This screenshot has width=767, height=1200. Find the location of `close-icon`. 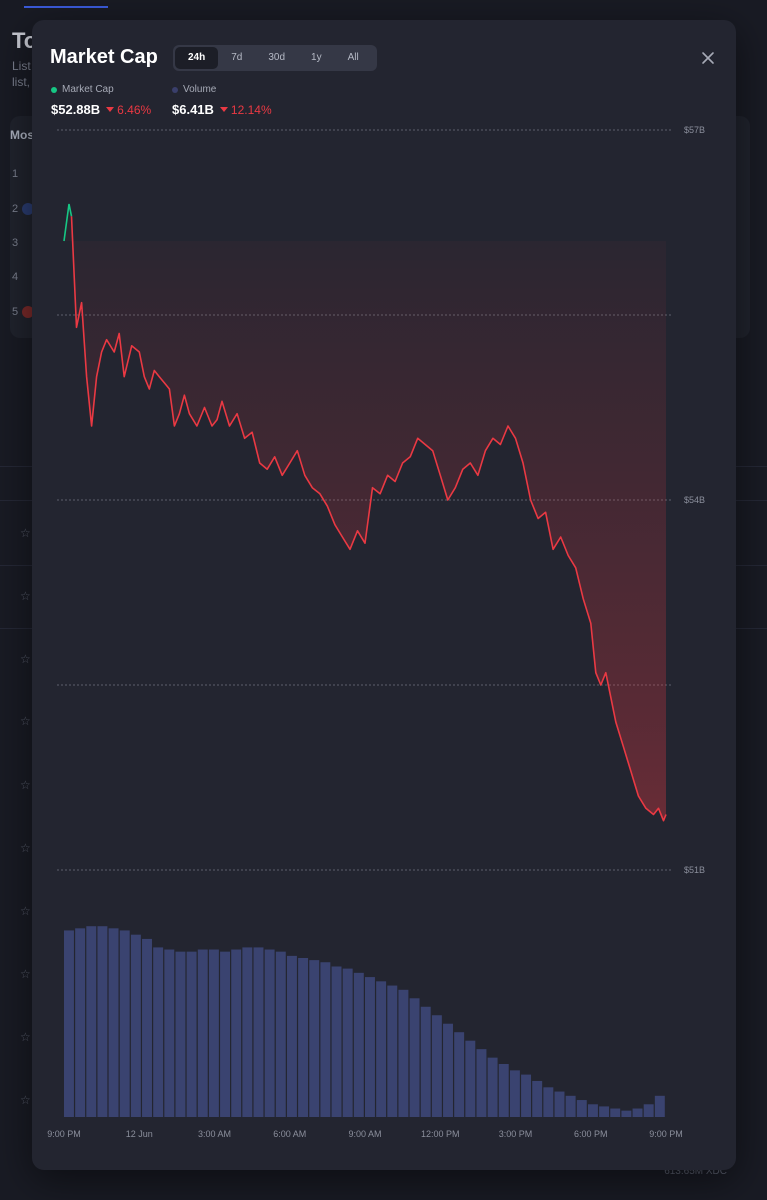

close-icon is located at coordinates (708, 58).